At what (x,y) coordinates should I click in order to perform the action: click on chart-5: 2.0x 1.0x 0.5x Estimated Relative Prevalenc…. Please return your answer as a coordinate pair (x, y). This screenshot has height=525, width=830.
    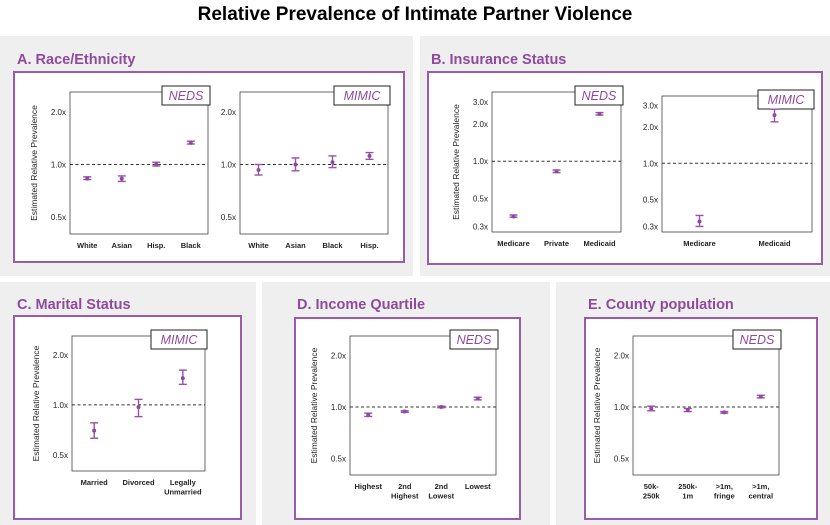
    Looking at the image, I should click on (119, 413).